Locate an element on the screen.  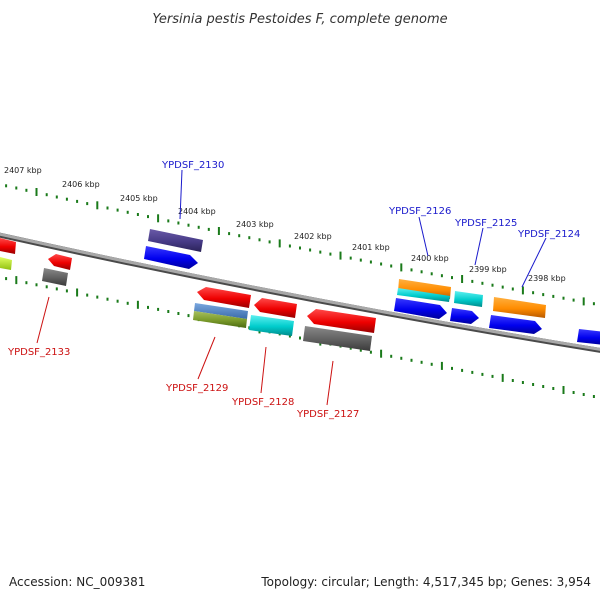
gene-arrow-olive is located at coordinates (220, 319).